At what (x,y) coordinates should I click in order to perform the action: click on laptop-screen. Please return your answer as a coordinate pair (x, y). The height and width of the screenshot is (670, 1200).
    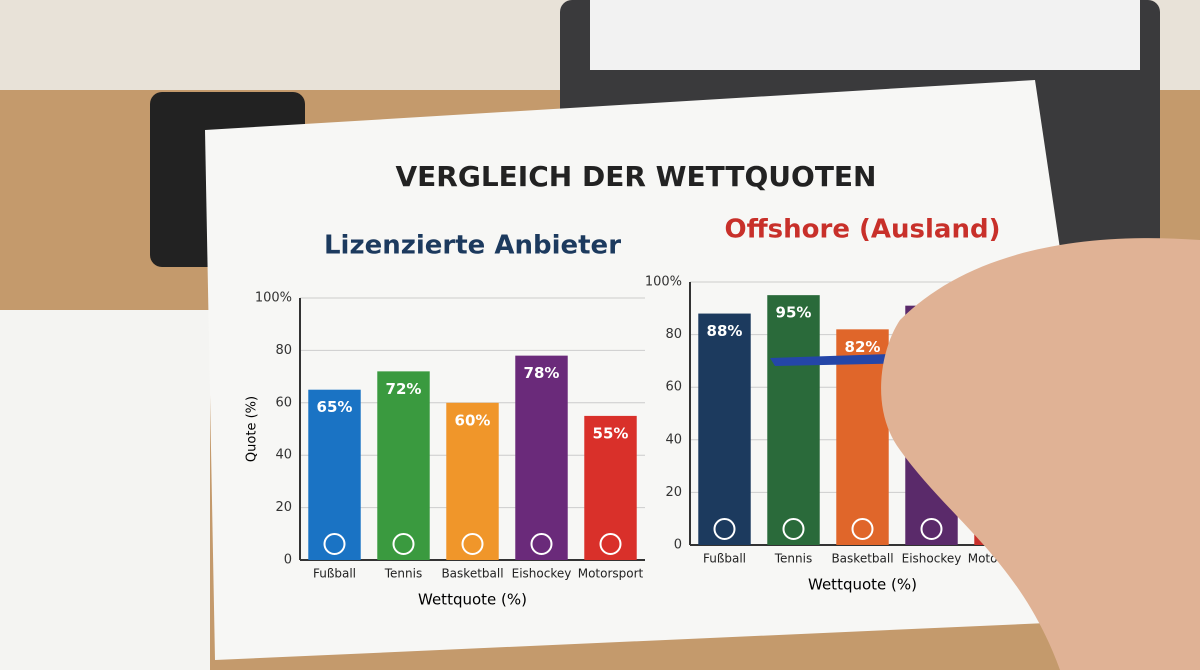
    Looking at the image, I should click on (865, 35).